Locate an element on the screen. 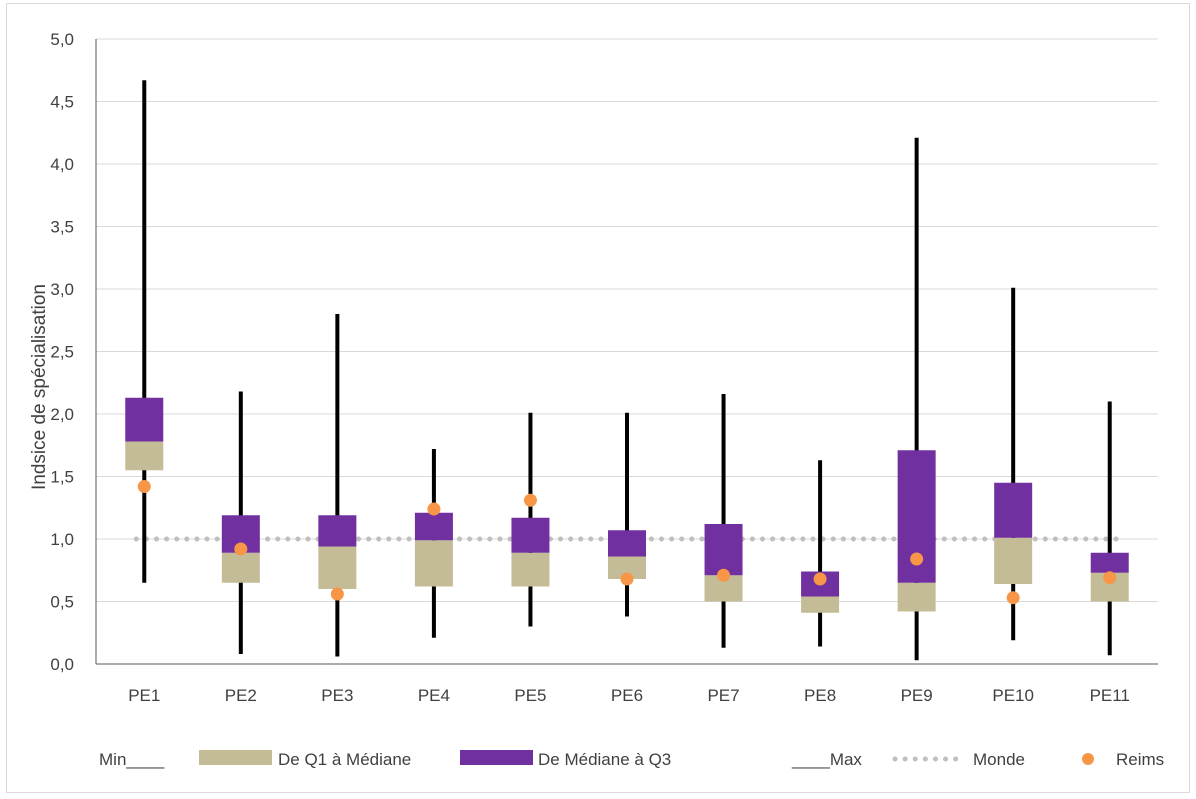 This screenshot has height=799, width=1196. y-tick-label: 2,0 is located at coordinates (62, 414).